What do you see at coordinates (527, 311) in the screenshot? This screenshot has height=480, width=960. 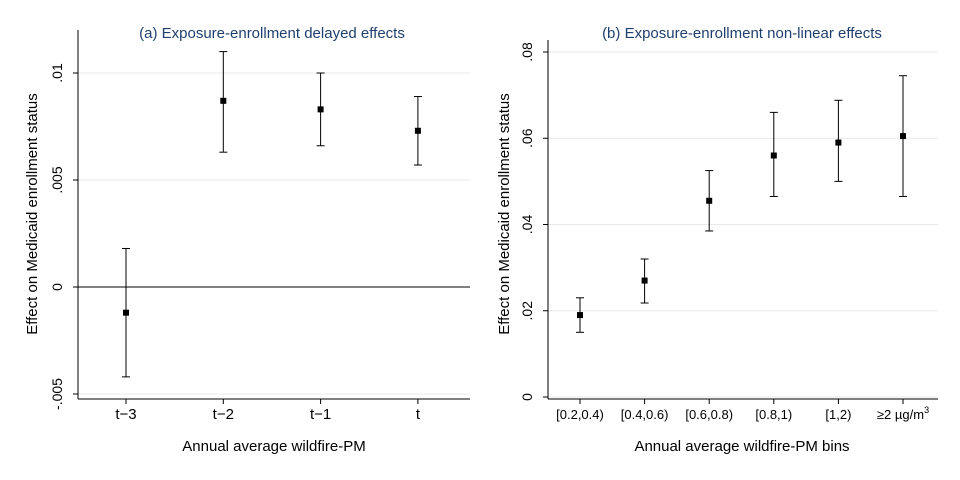 I see `y-tick-label: .02` at bounding box center [527, 311].